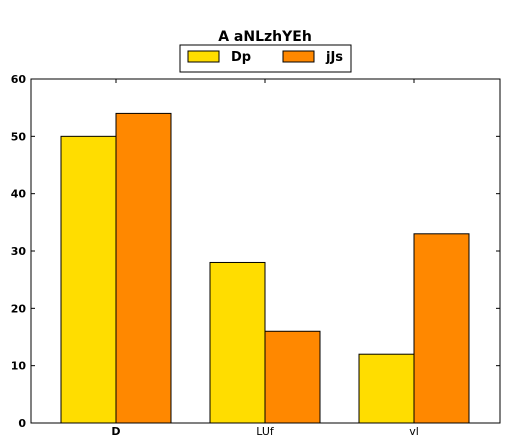 This screenshot has width=512, height=448. Describe the element at coordinates (237, 342) in the screenshot. I see `bar-Dp-LUf` at that location.